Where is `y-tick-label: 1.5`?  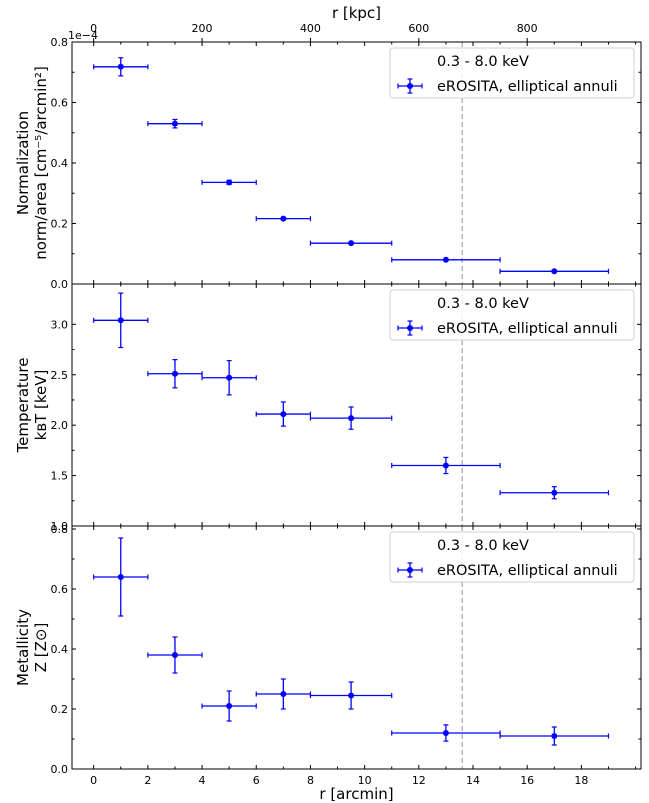
y-tick-label: 1.5 is located at coordinates (60, 476).